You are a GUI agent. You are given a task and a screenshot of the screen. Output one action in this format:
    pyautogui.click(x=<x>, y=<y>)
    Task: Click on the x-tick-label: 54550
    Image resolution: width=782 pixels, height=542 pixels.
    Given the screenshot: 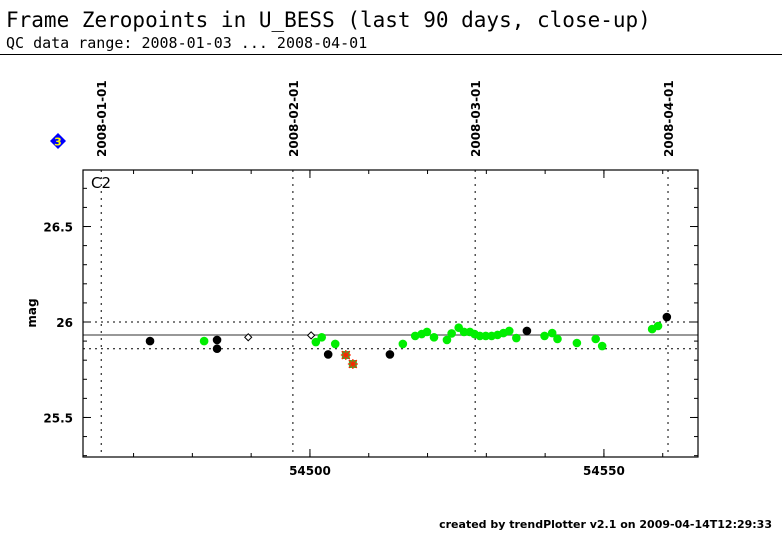 What is the action you would take?
    pyautogui.click(x=604, y=471)
    